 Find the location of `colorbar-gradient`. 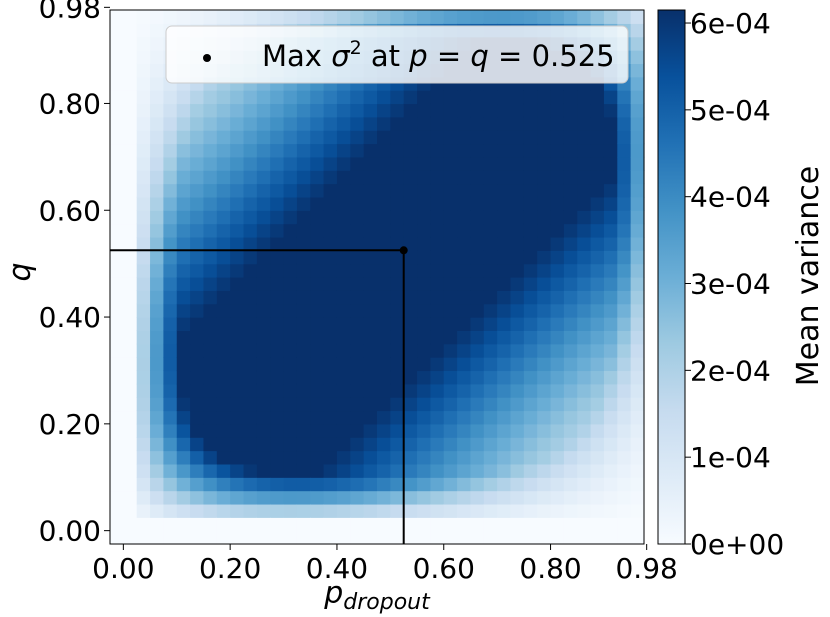

colorbar-gradient is located at coordinates (671, 277).